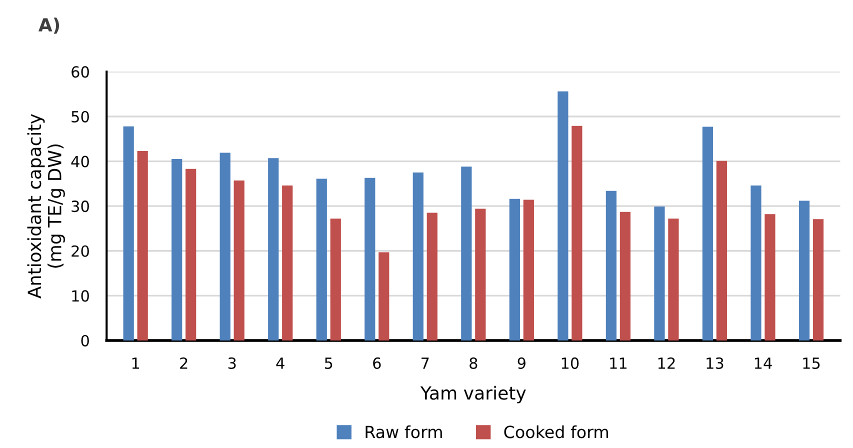 This screenshot has width=853, height=448. Describe the element at coordinates (80, 72) in the screenshot. I see `y-tick-label: 60` at that location.